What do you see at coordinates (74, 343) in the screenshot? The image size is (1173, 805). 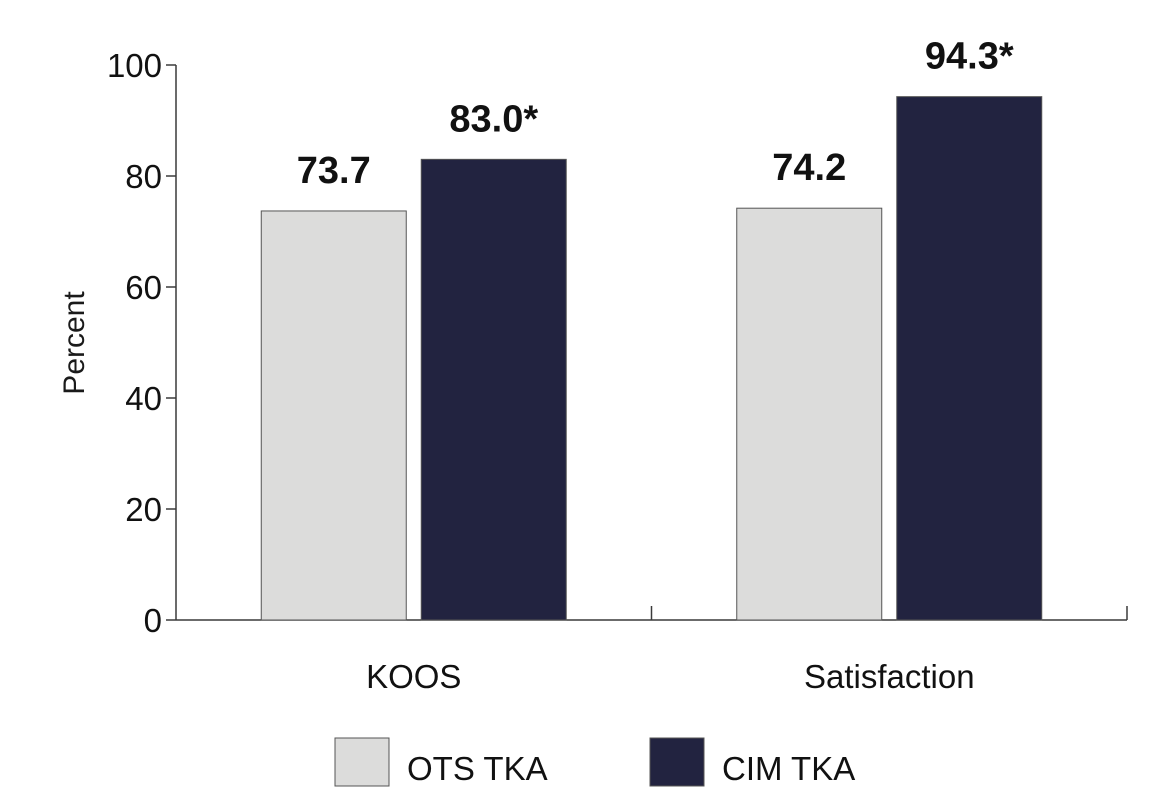 I see `y-axis-label: Percent` at bounding box center [74, 343].